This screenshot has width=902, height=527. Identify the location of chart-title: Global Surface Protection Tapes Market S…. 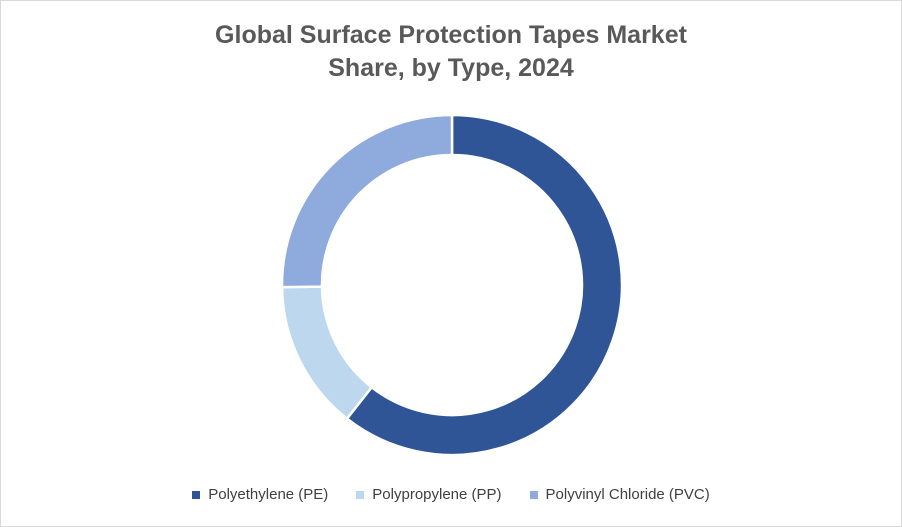
(451, 52).